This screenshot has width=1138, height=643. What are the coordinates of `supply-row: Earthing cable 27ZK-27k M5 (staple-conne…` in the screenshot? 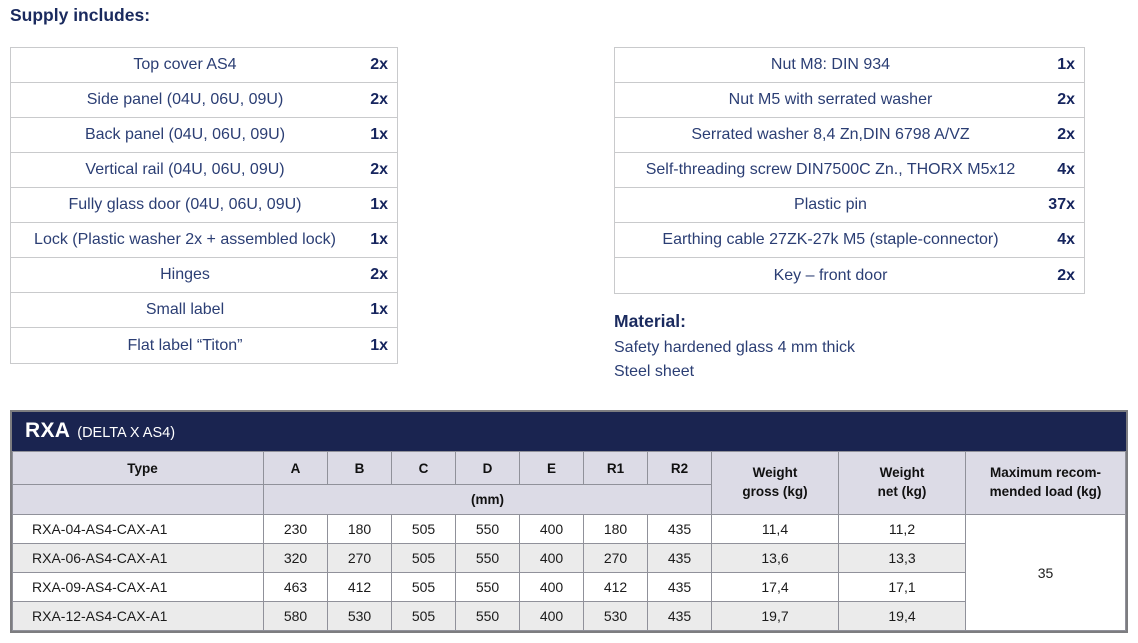 It's located at (849, 240).